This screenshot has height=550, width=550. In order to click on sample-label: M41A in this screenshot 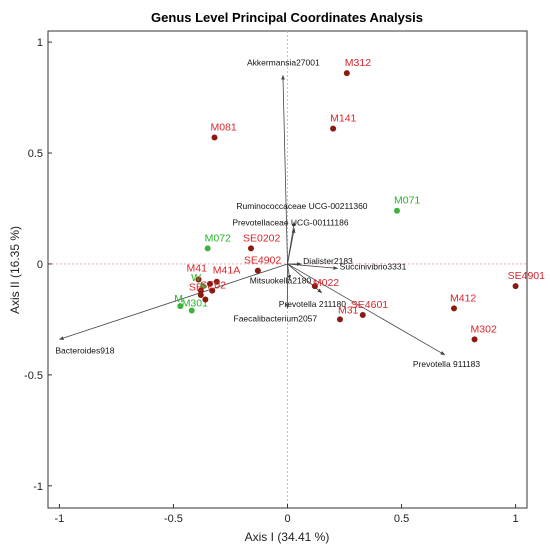, I will do `click(226, 271)`.